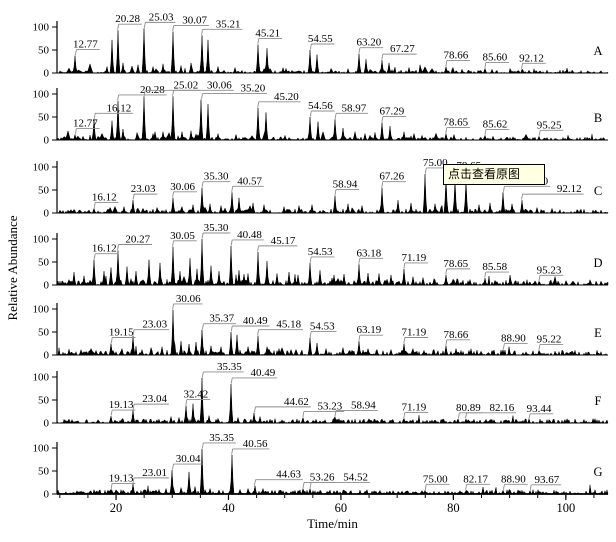 This screenshot has width=616, height=542. Describe the element at coordinates (549, 125) in the screenshot. I see `peak-label: 95.25` at that location.